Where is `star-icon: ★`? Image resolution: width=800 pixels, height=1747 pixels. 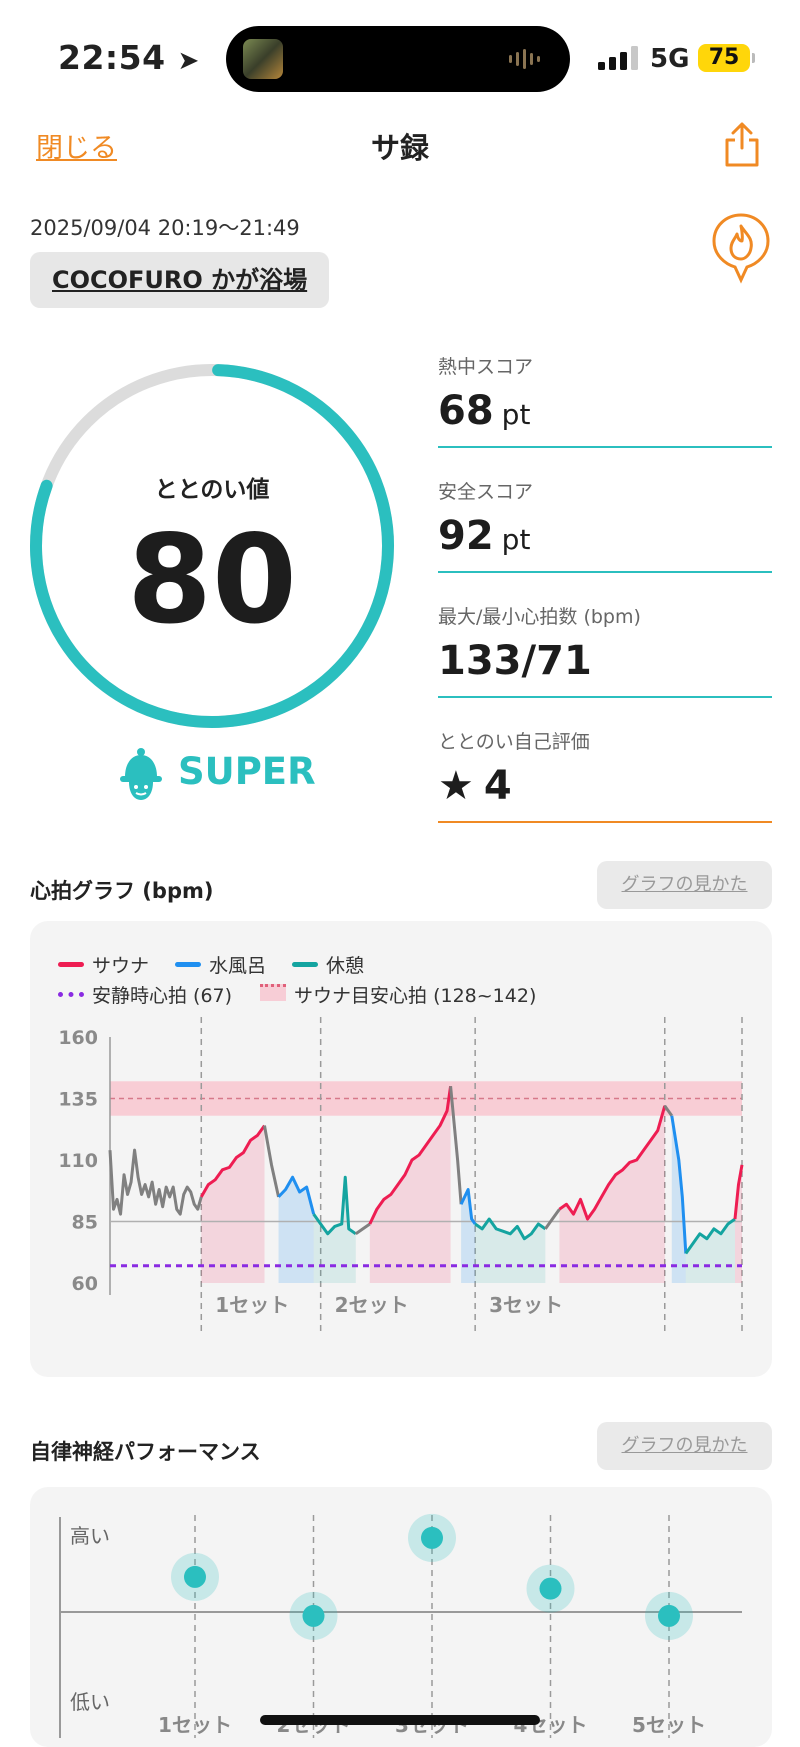
star-icon: ★ is located at coordinates (456, 786).